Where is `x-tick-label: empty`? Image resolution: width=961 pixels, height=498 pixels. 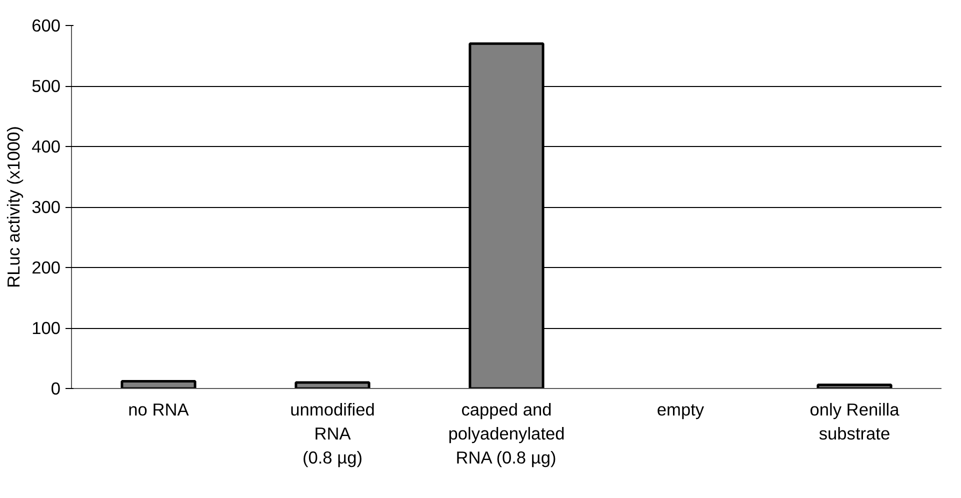 x-tick-label: empty is located at coordinates (680, 410).